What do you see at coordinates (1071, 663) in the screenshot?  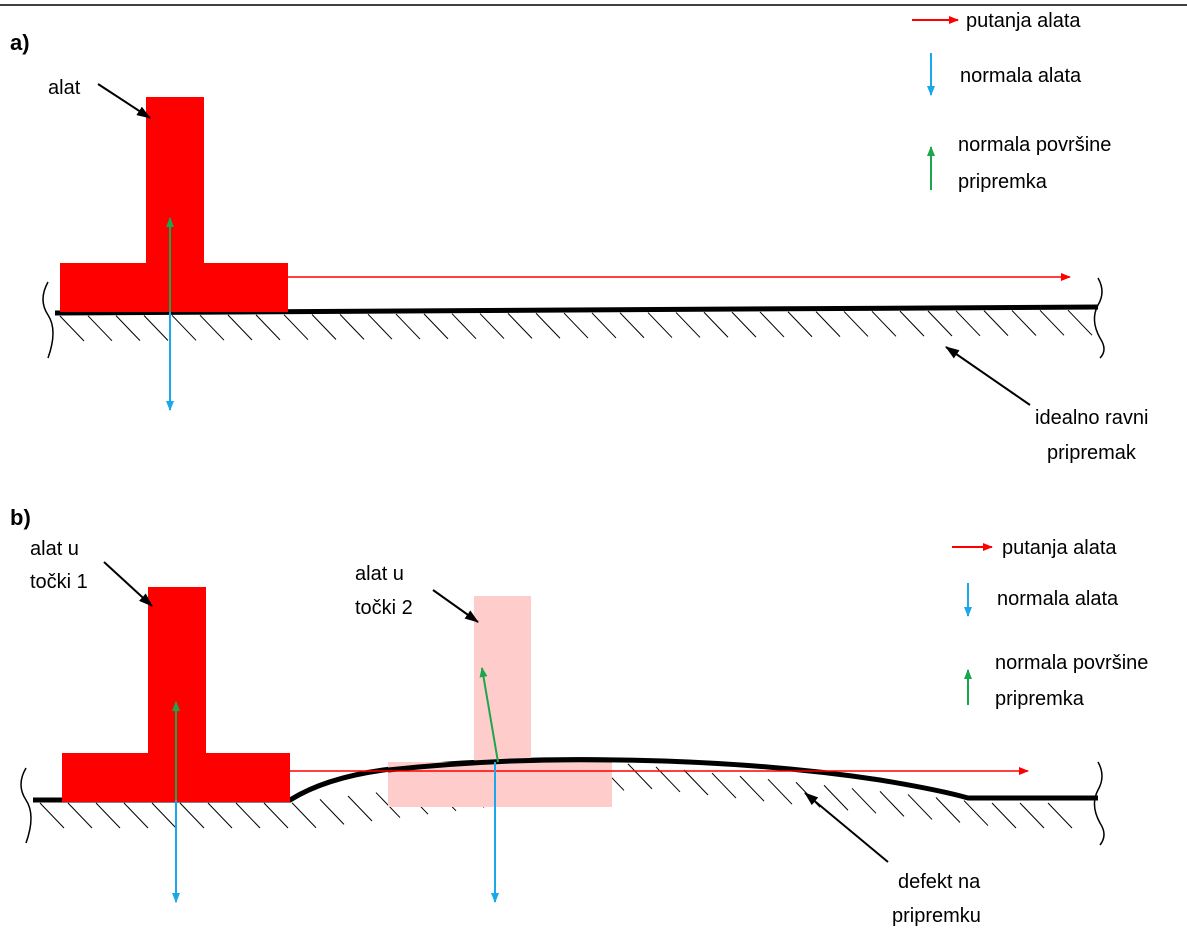 I see `legend-b-surface-normal-text-1: normala površine` at bounding box center [1071, 663].